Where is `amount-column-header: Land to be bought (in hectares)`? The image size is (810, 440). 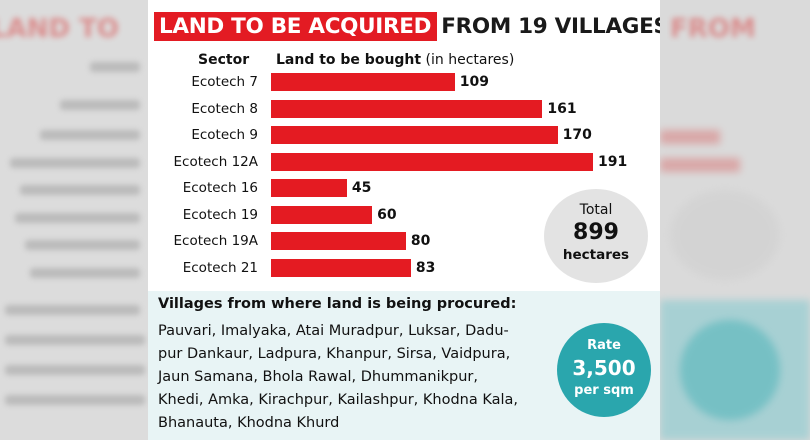 amount-column-header: Land to be bought (in hectares) is located at coordinates (395, 60).